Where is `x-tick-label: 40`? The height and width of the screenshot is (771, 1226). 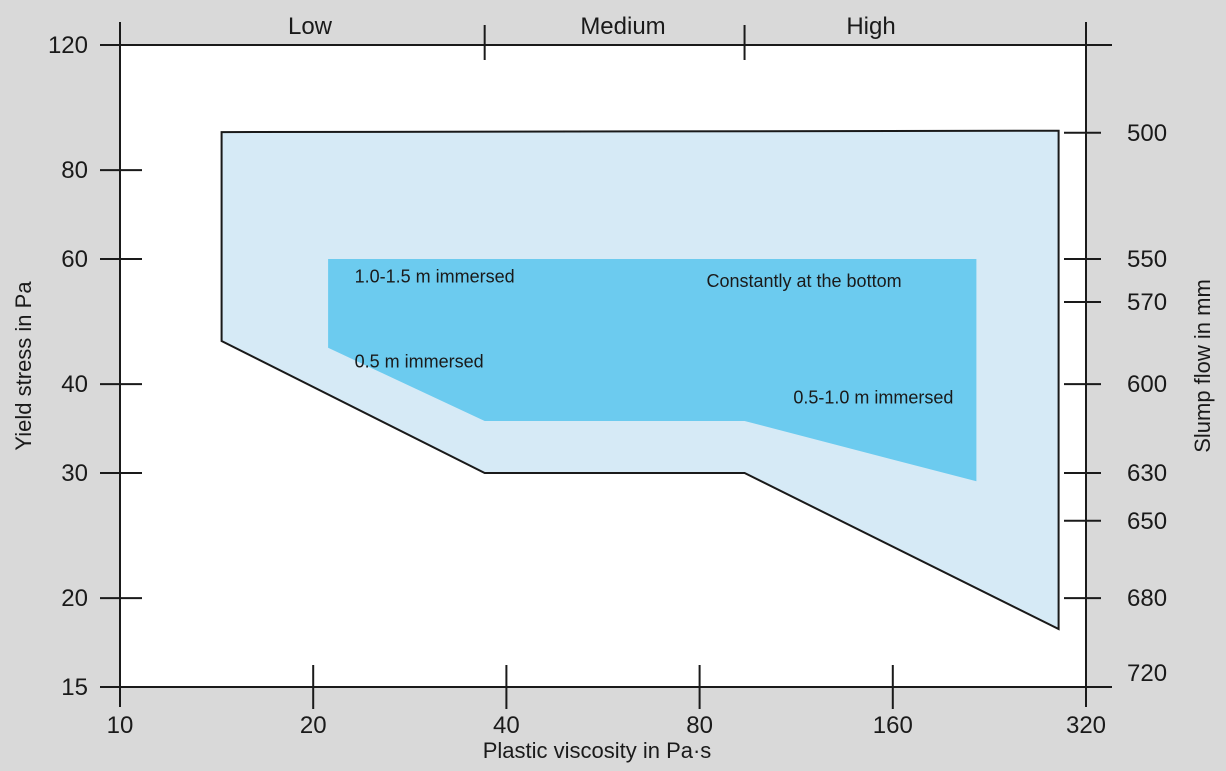 x-tick-label: 40 is located at coordinates (506, 725).